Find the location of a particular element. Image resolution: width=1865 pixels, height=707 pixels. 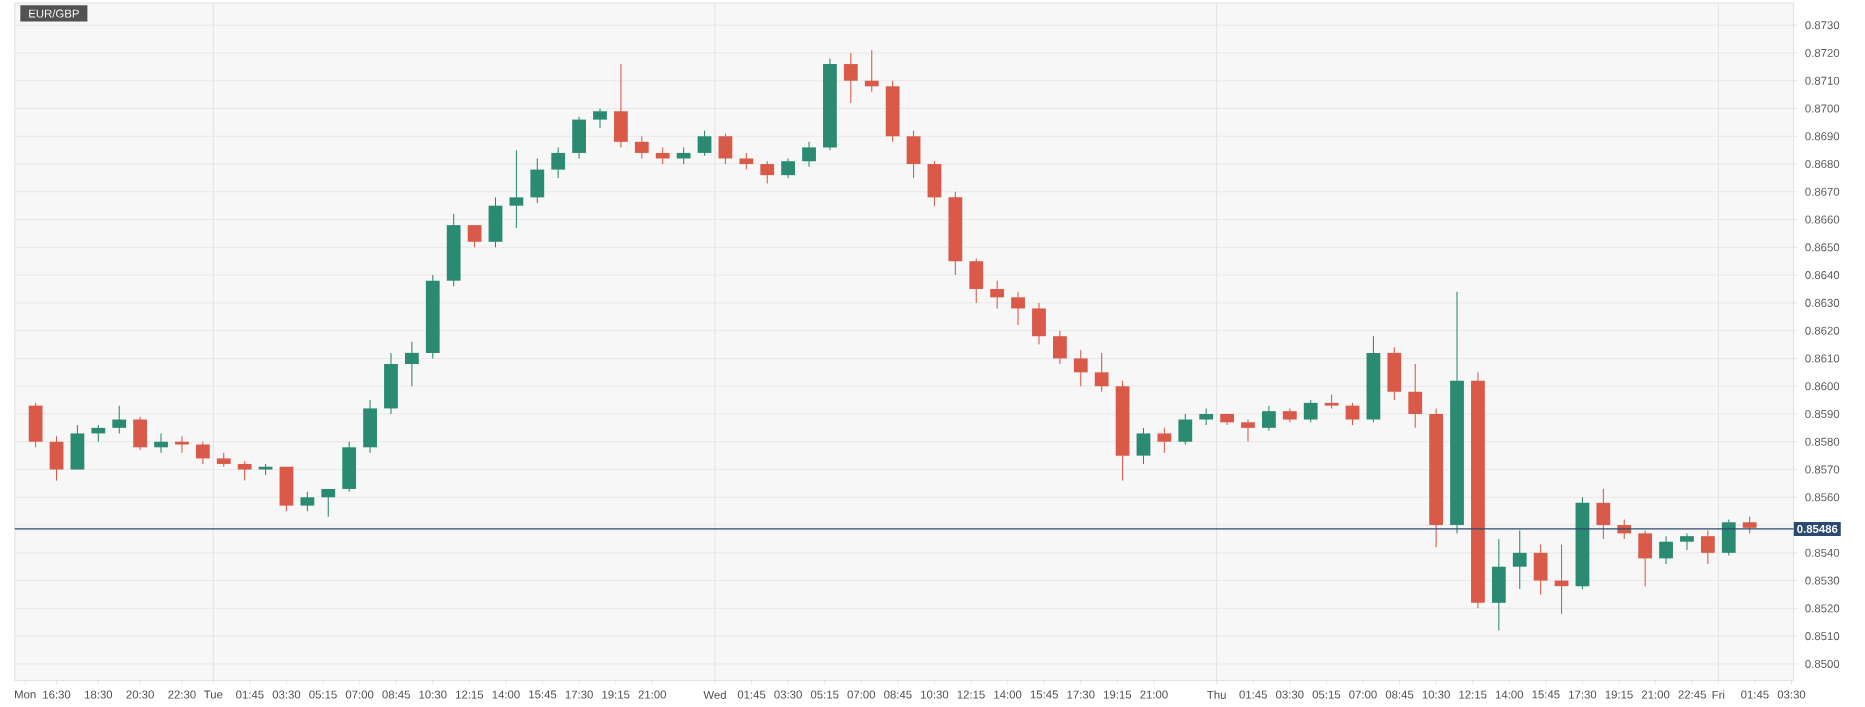

y-tick-label: 0.8660 is located at coordinates (1822, 219).